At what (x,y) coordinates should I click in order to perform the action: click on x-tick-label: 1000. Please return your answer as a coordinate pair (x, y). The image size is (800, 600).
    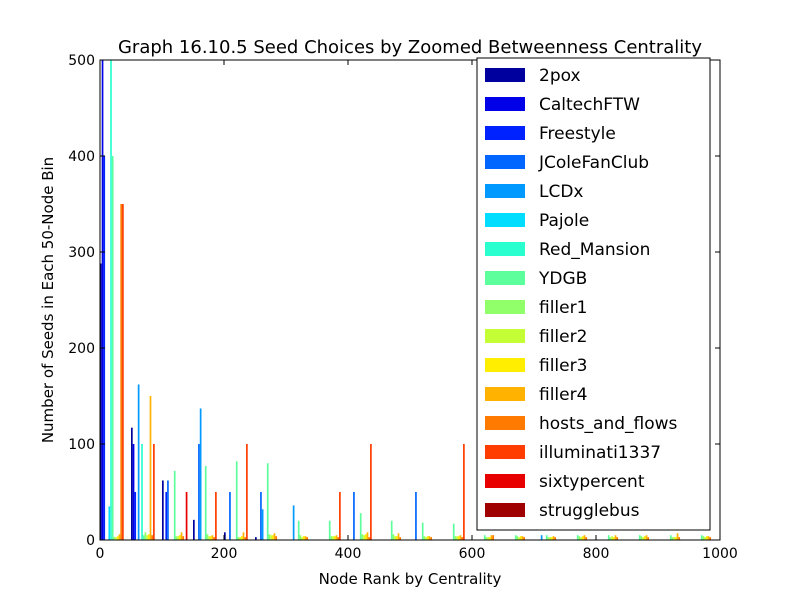
    Looking at the image, I should click on (720, 554).